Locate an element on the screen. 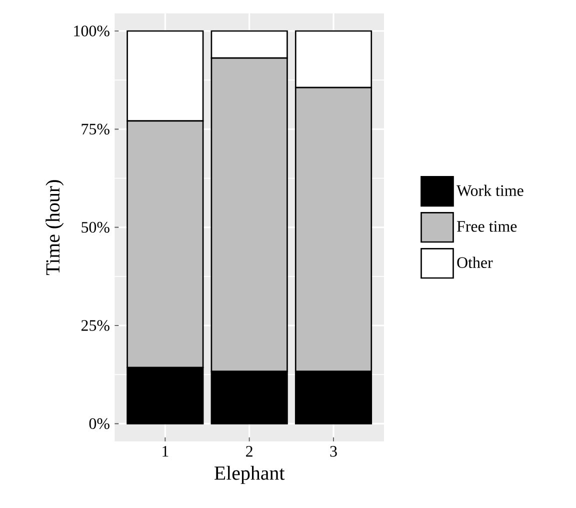  y-tick-label: 50% is located at coordinates (96, 227).